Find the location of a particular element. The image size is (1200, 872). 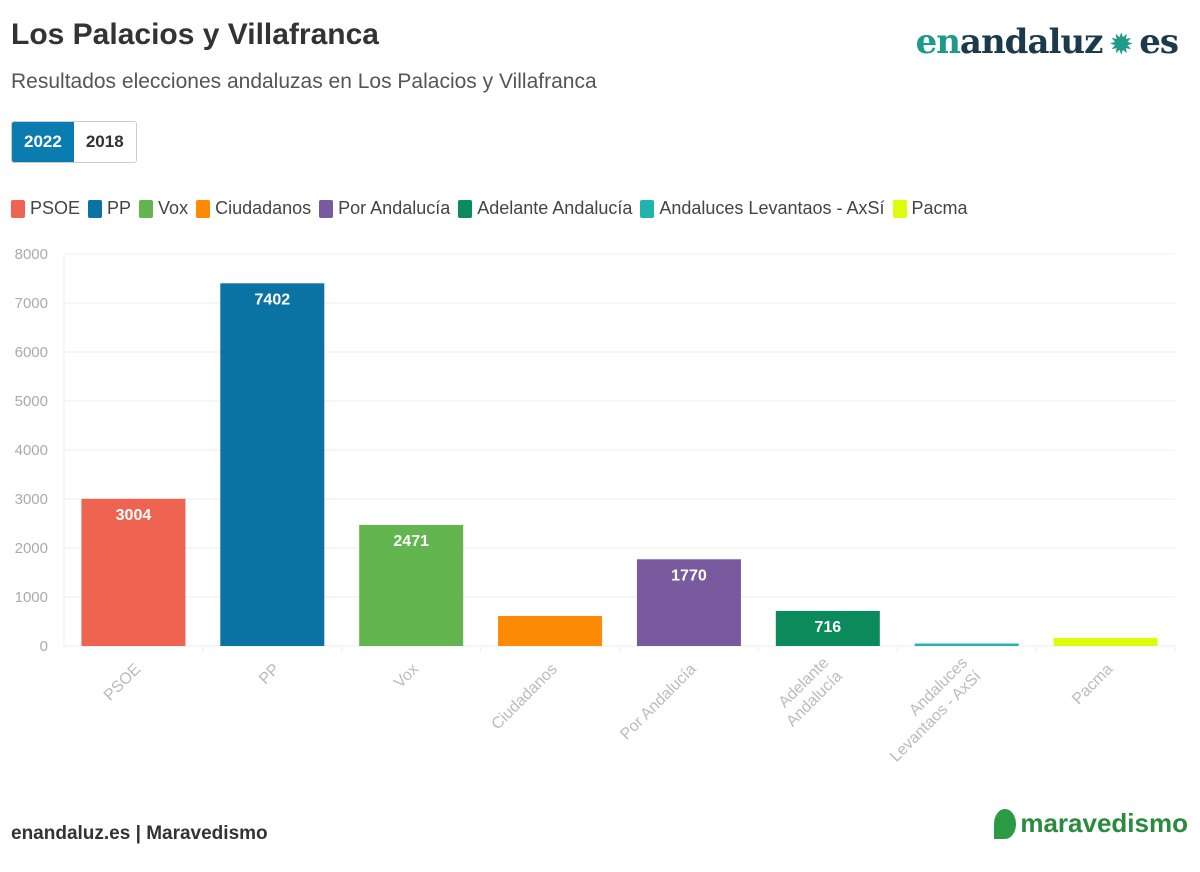

y-tick-label: 8000 is located at coordinates (31, 254).